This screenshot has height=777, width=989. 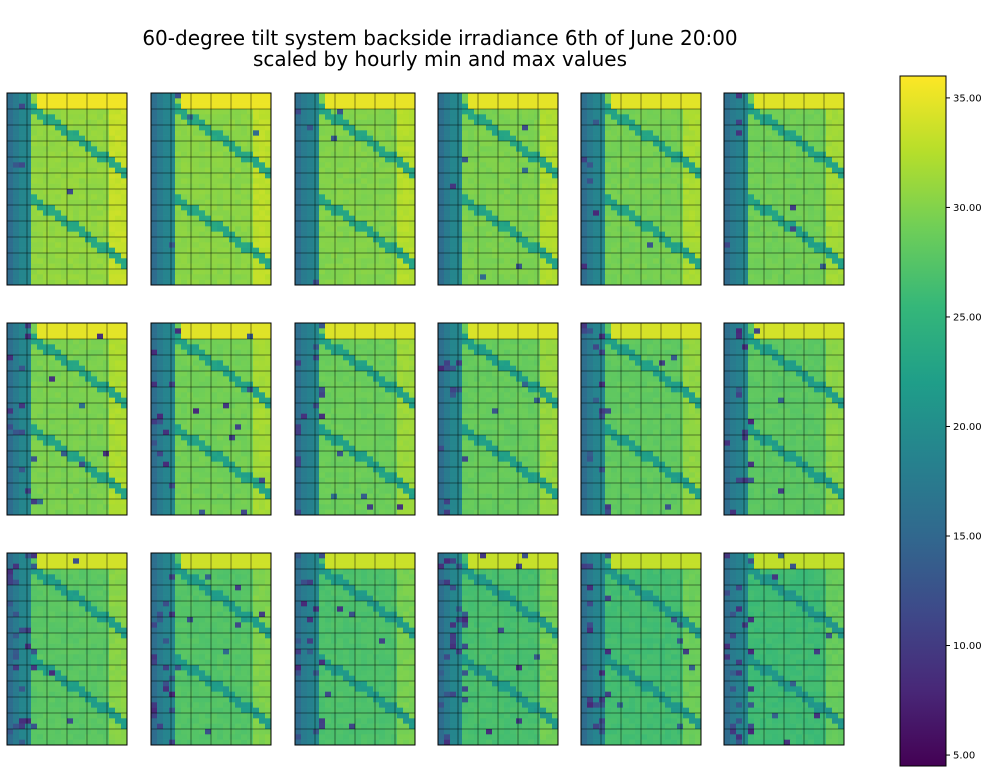 What do you see at coordinates (784, 419) in the screenshot?
I see `heatmap-panel-r2-c6` at bounding box center [784, 419].